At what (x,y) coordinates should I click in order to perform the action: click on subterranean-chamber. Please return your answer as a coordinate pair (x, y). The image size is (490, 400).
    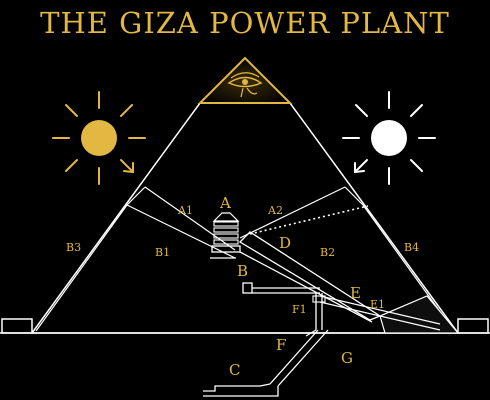
    Looking at the image, I should click on (241, 390).